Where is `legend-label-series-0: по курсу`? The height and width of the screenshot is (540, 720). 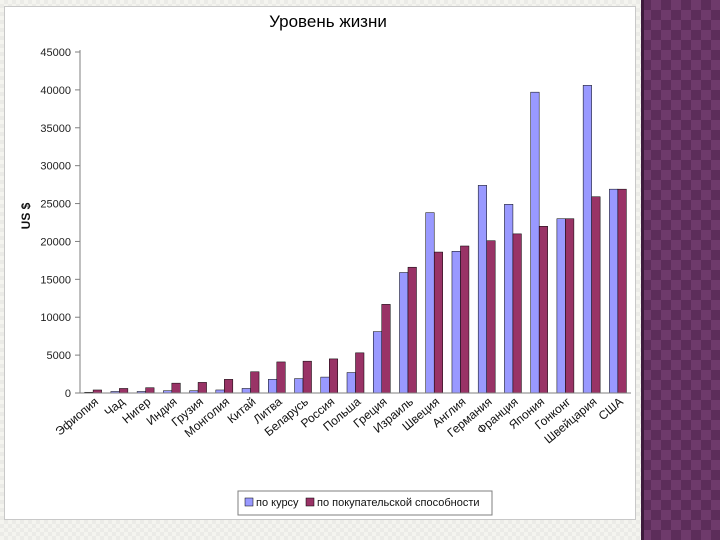 legend-label-series-0: по курсу is located at coordinates (277, 503).